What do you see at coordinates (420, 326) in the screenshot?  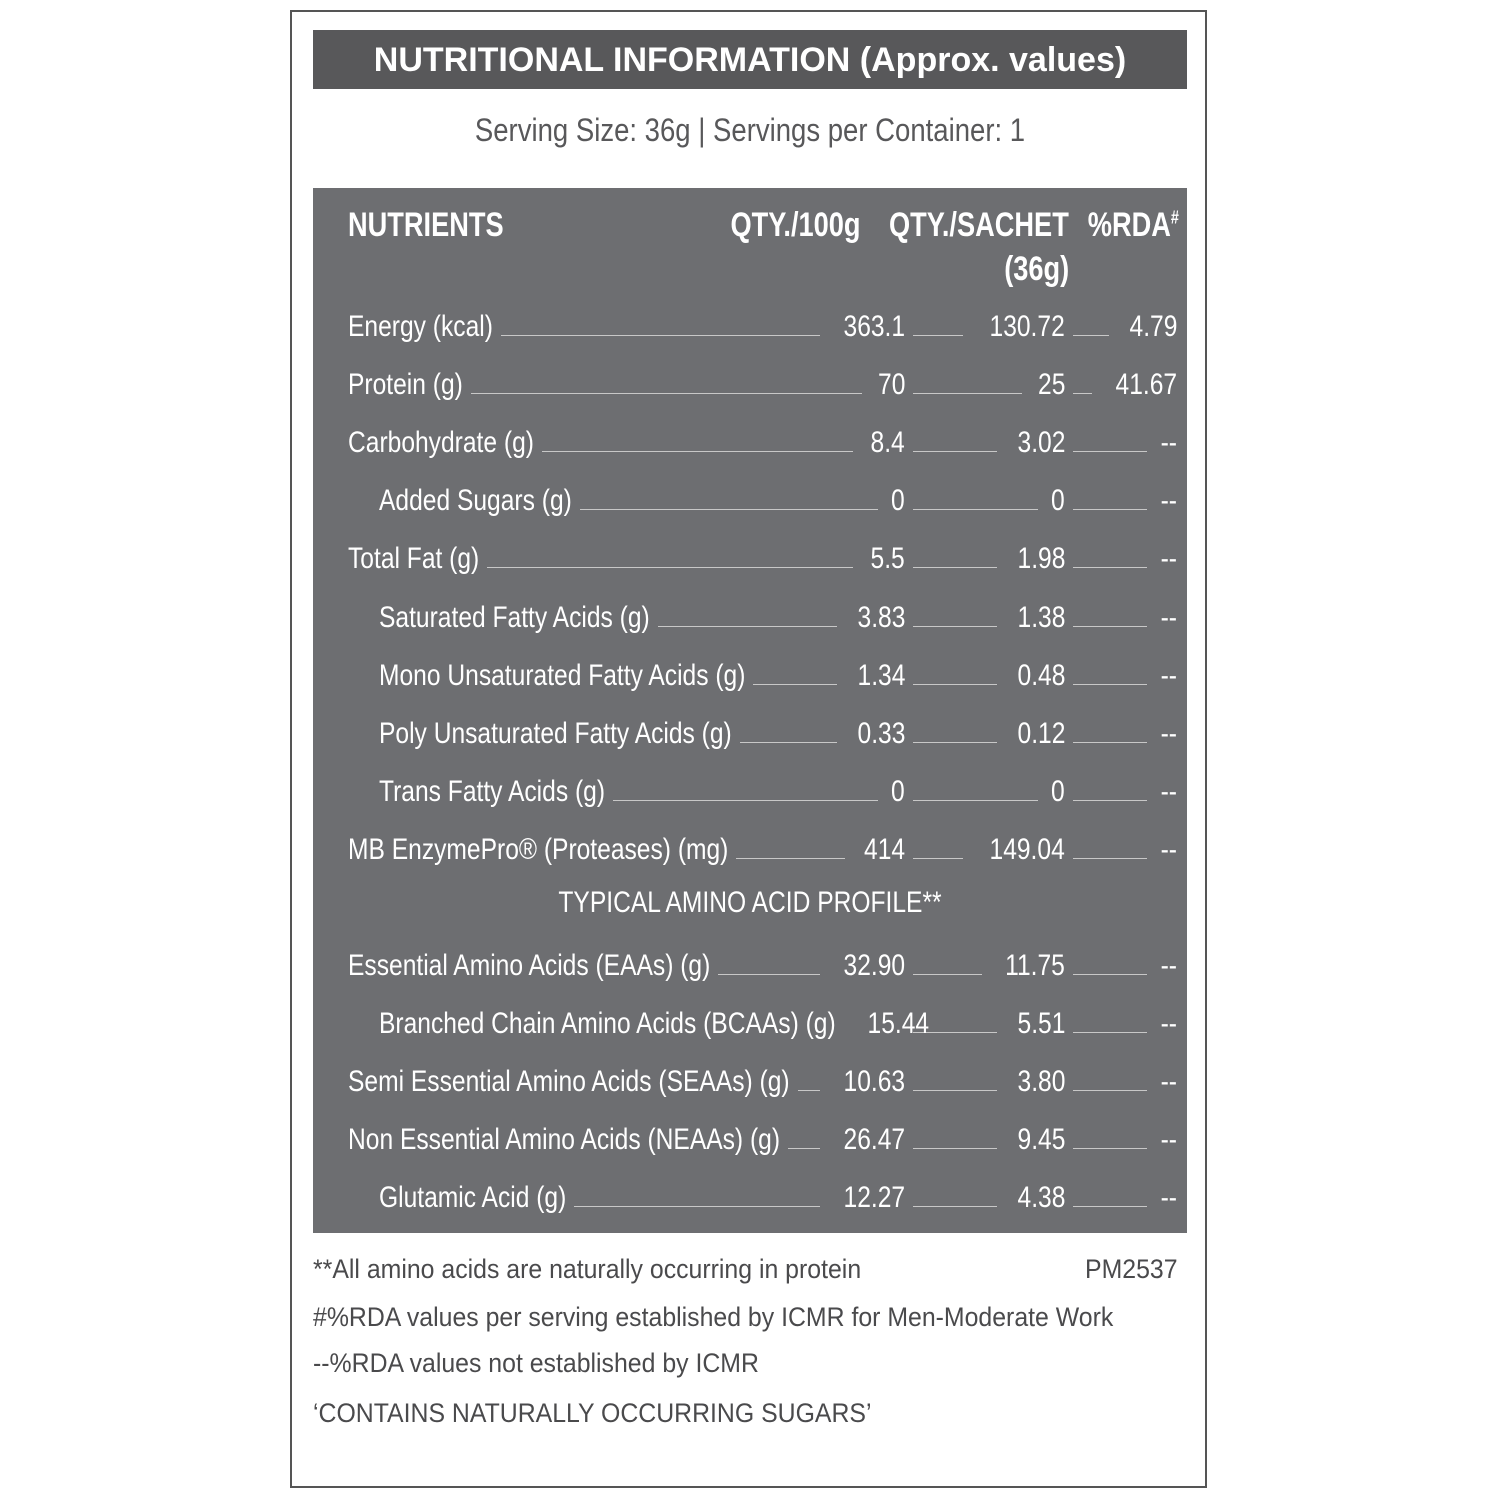 I see `nutrient-name: Energy (kcal)` at bounding box center [420, 326].